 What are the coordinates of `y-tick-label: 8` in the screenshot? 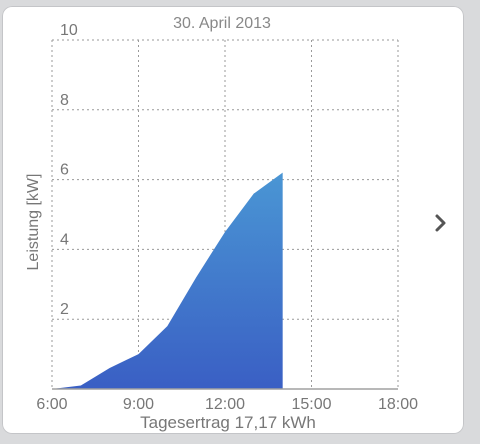 It's located at (64, 100).